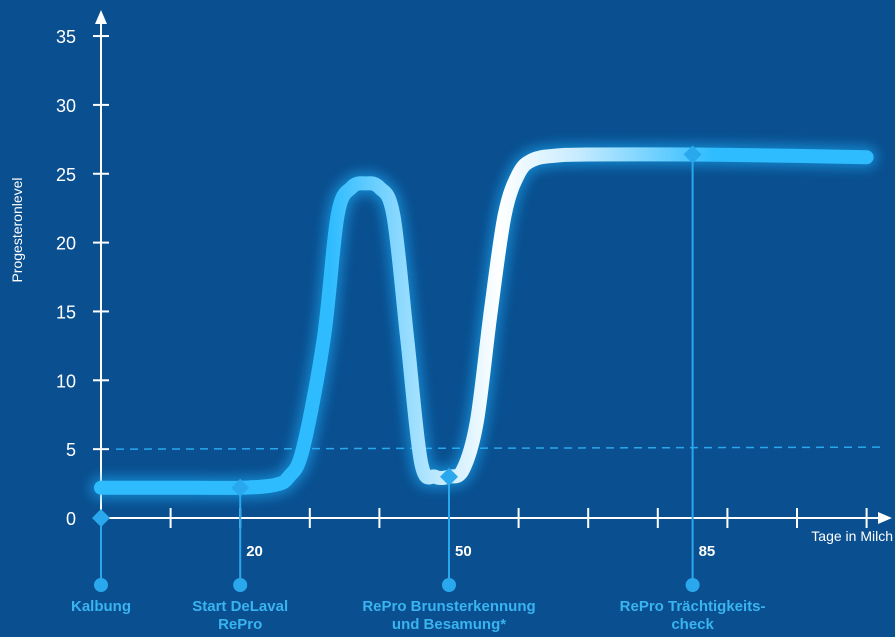 This screenshot has height=637, width=895. What do you see at coordinates (693, 606) in the screenshot?
I see `event-label: RePro Trächtigkeits-` at bounding box center [693, 606].